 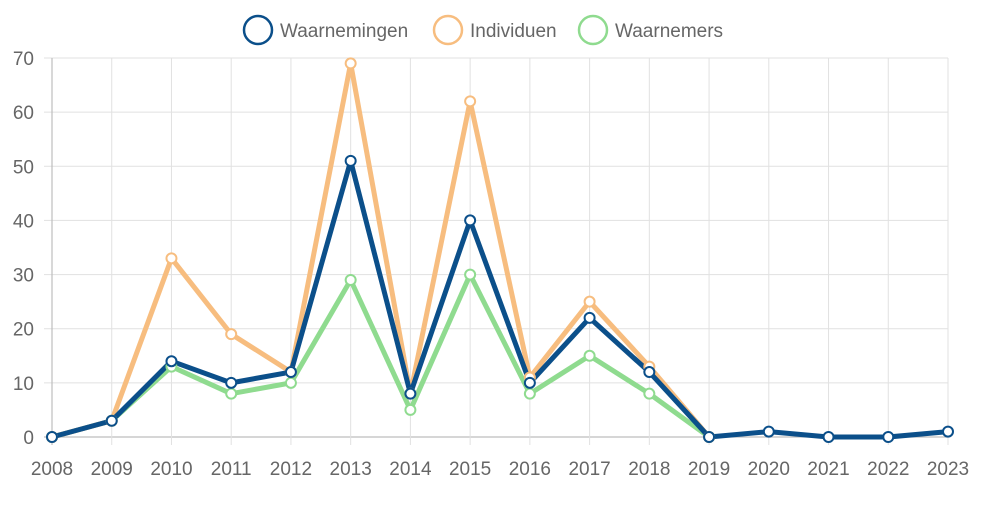 I want to click on chart-legend: Waarnemingen Individuen Waarnemers, so click(x=482, y=30).